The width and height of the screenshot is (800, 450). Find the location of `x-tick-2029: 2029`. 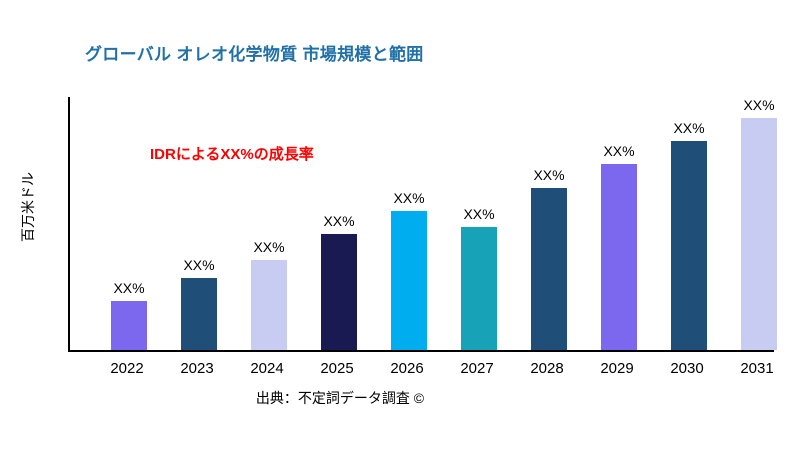

x-tick-2029: 2029 is located at coordinates (617, 368).